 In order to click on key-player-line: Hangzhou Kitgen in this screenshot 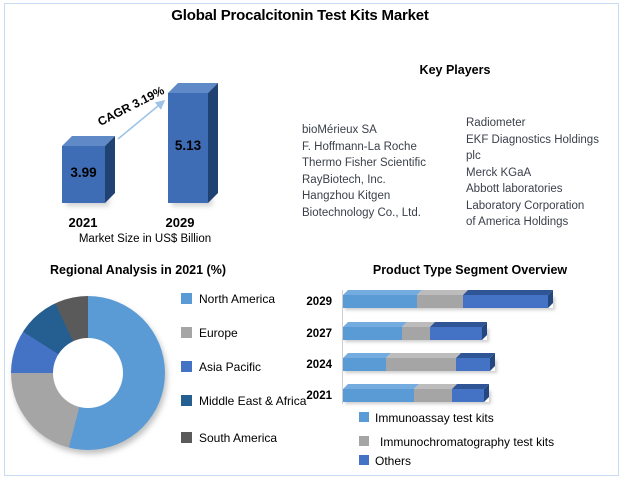, I will do `click(346, 196)`.